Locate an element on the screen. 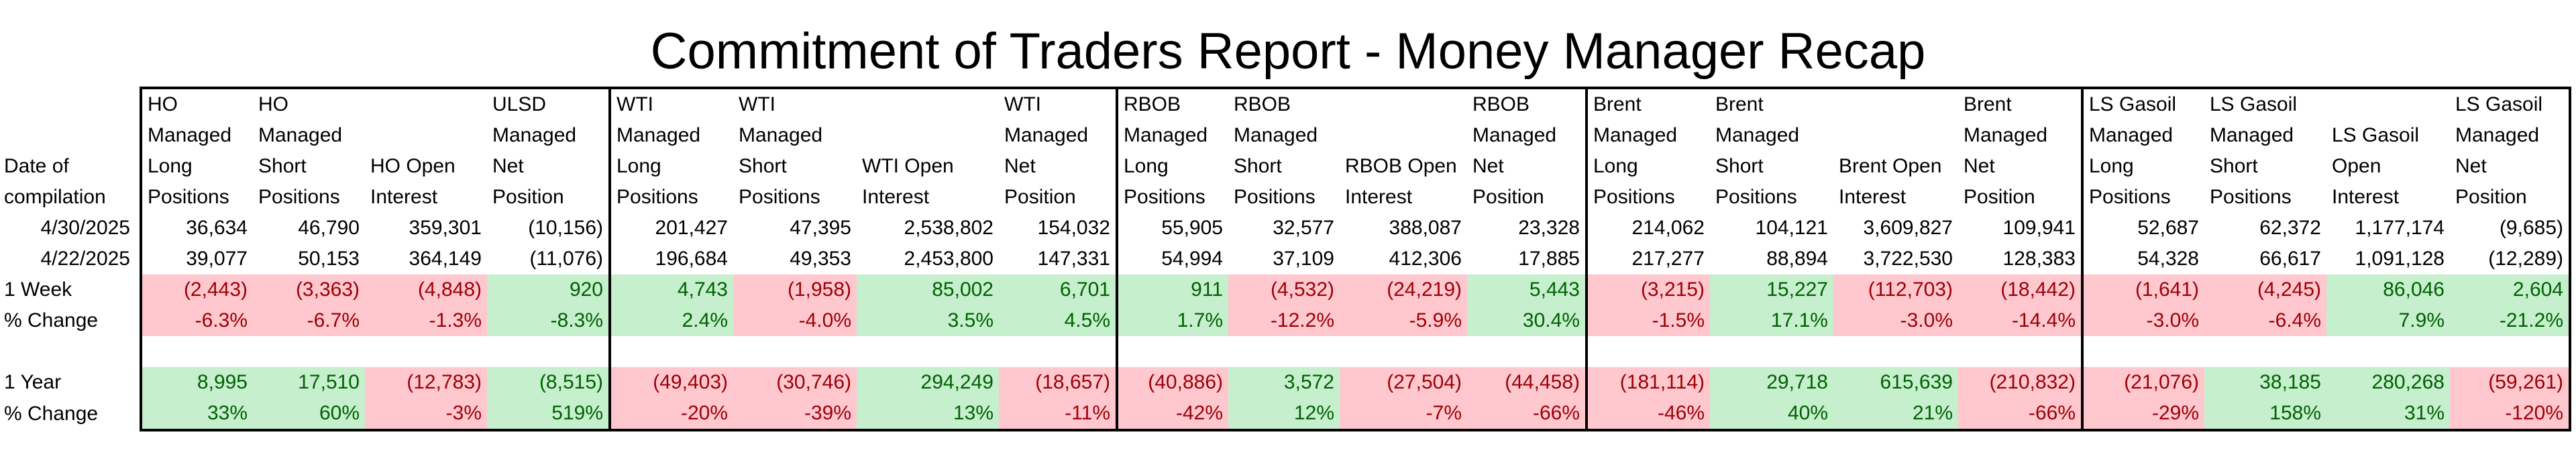 The width and height of the screenshot is (2576, 461). change-cell: (4,848) is located at coordinates (426, 289).